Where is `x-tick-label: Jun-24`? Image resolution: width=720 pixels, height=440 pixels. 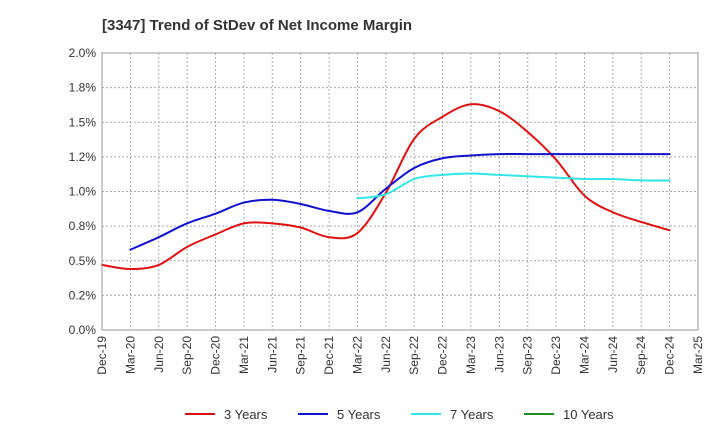
x-tick-label: Jun-24 is located at coordinates (613, 354).